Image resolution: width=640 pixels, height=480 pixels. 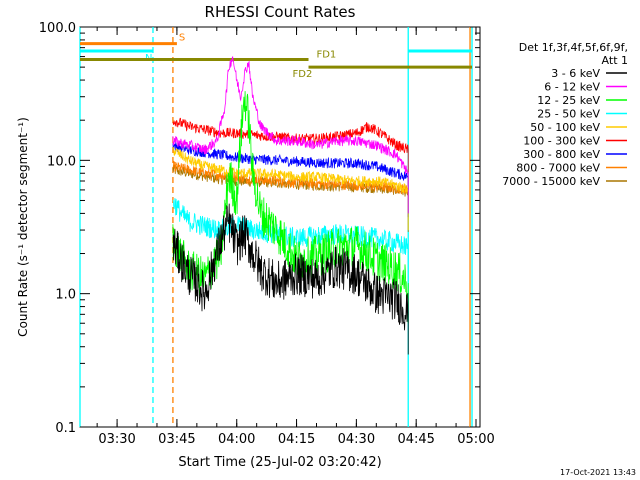 I want to click on legend-label: 25 - 50 keV, so click(x=568, y=114).